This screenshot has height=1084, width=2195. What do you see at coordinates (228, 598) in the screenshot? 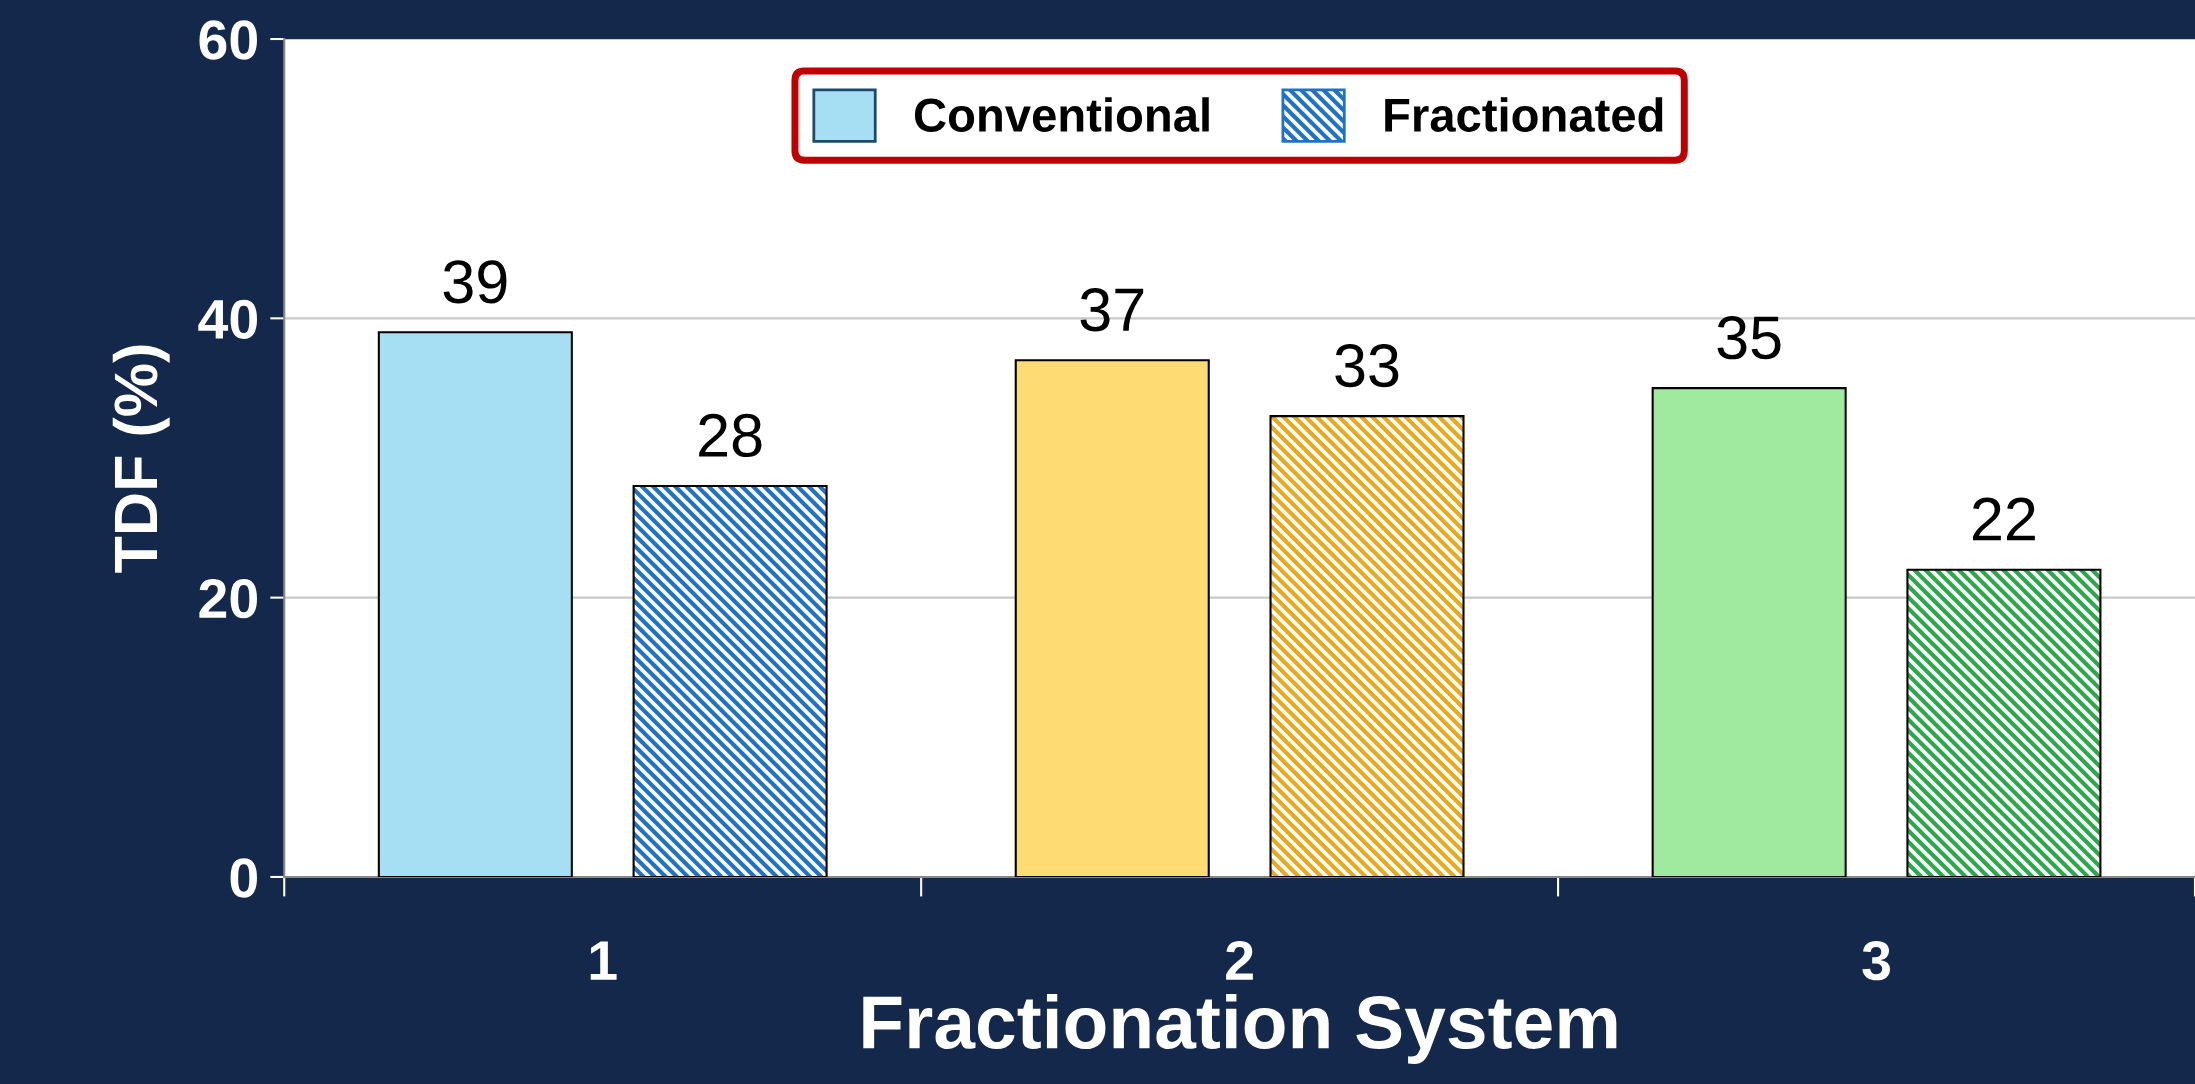
I see `y-tick-label: 20` at bounding box center [228, 598].